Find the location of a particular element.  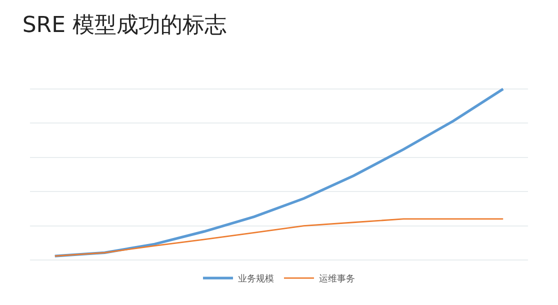

legend-label: 业务规模 is located at coordinates (256, 279).